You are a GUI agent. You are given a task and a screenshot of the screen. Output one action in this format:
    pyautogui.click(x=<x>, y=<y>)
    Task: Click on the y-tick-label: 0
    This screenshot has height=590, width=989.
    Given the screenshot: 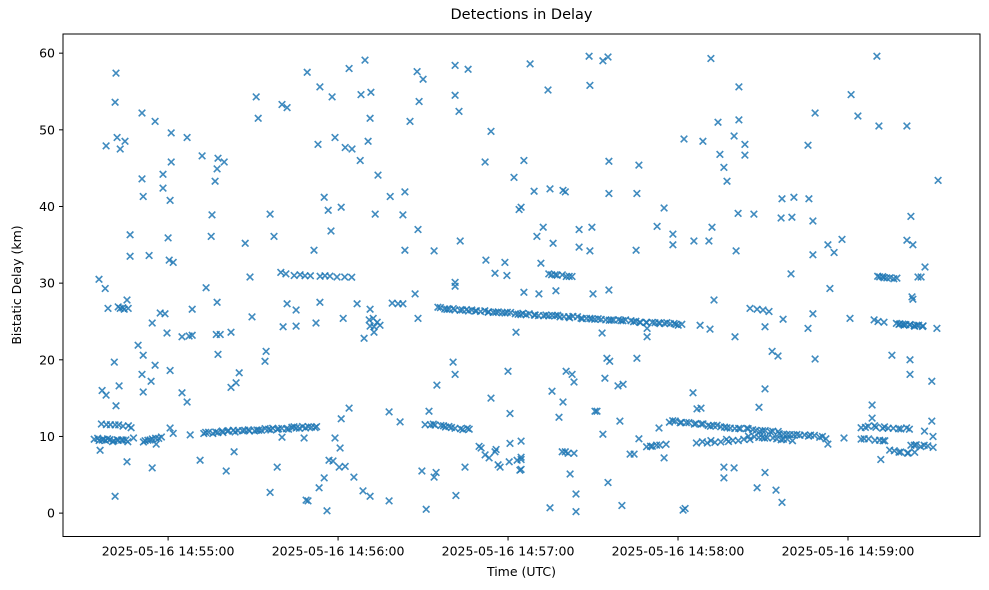 What is the action you would take?
    pyautogui.click(x=51, y=513)
    